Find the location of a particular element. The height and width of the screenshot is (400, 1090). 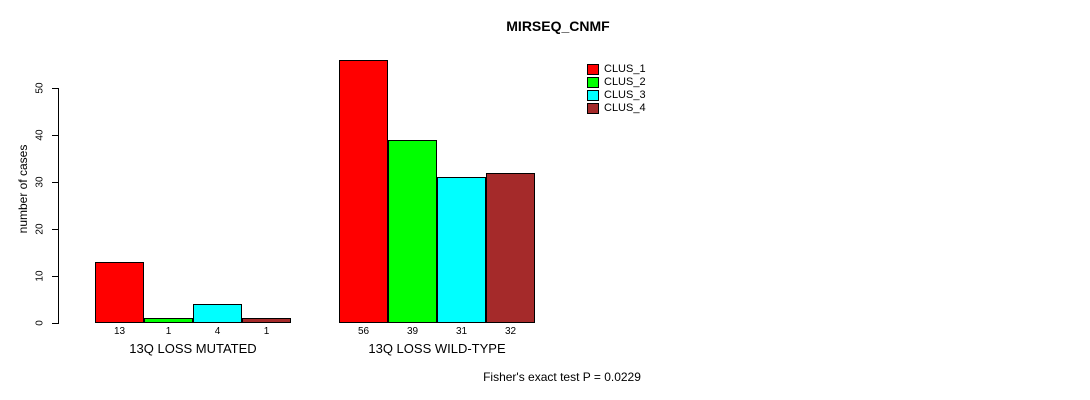

bar-value-label: 31 is located at coordinates (461, 331).